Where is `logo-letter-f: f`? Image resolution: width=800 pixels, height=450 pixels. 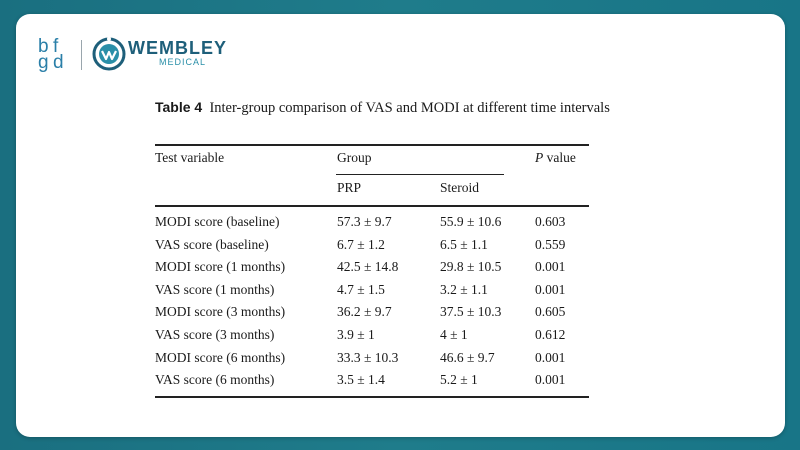 logo-letter-f: f is located at coordinates (56, 46).